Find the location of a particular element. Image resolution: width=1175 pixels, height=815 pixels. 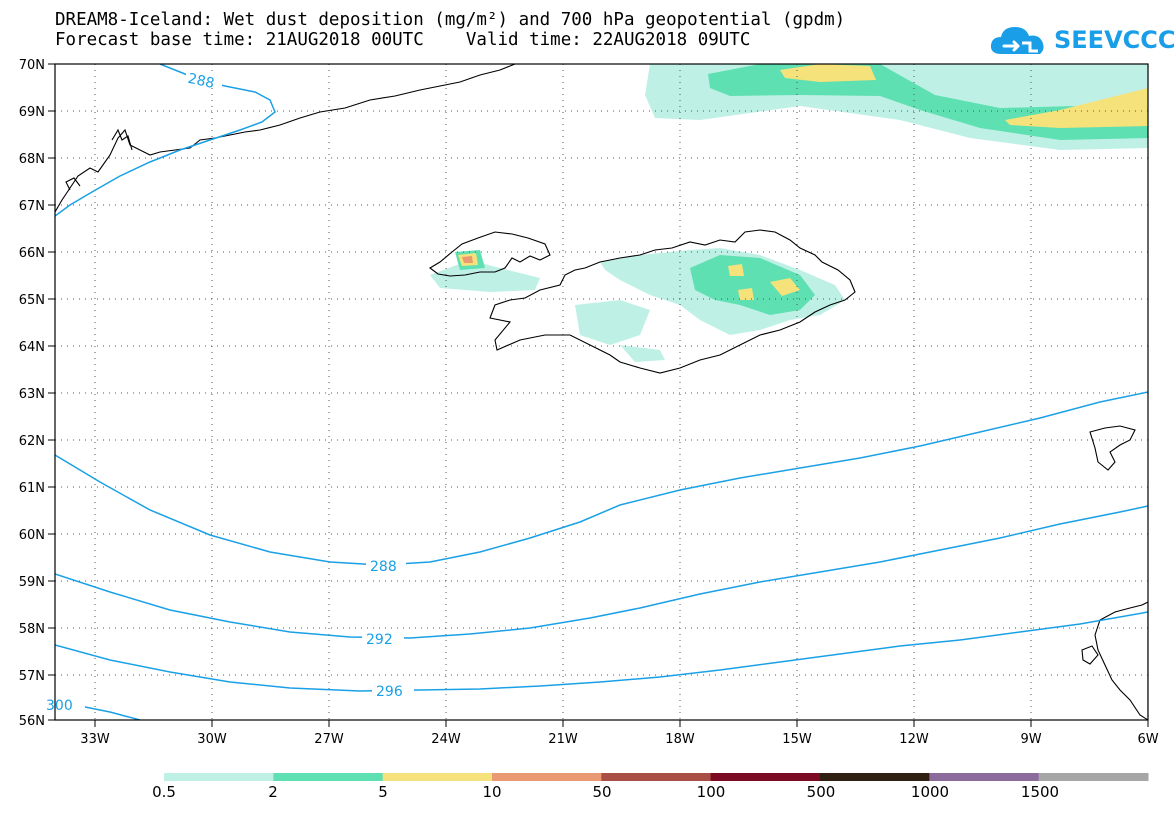

scotland-coast-south is located at coordinates (1121, 660).